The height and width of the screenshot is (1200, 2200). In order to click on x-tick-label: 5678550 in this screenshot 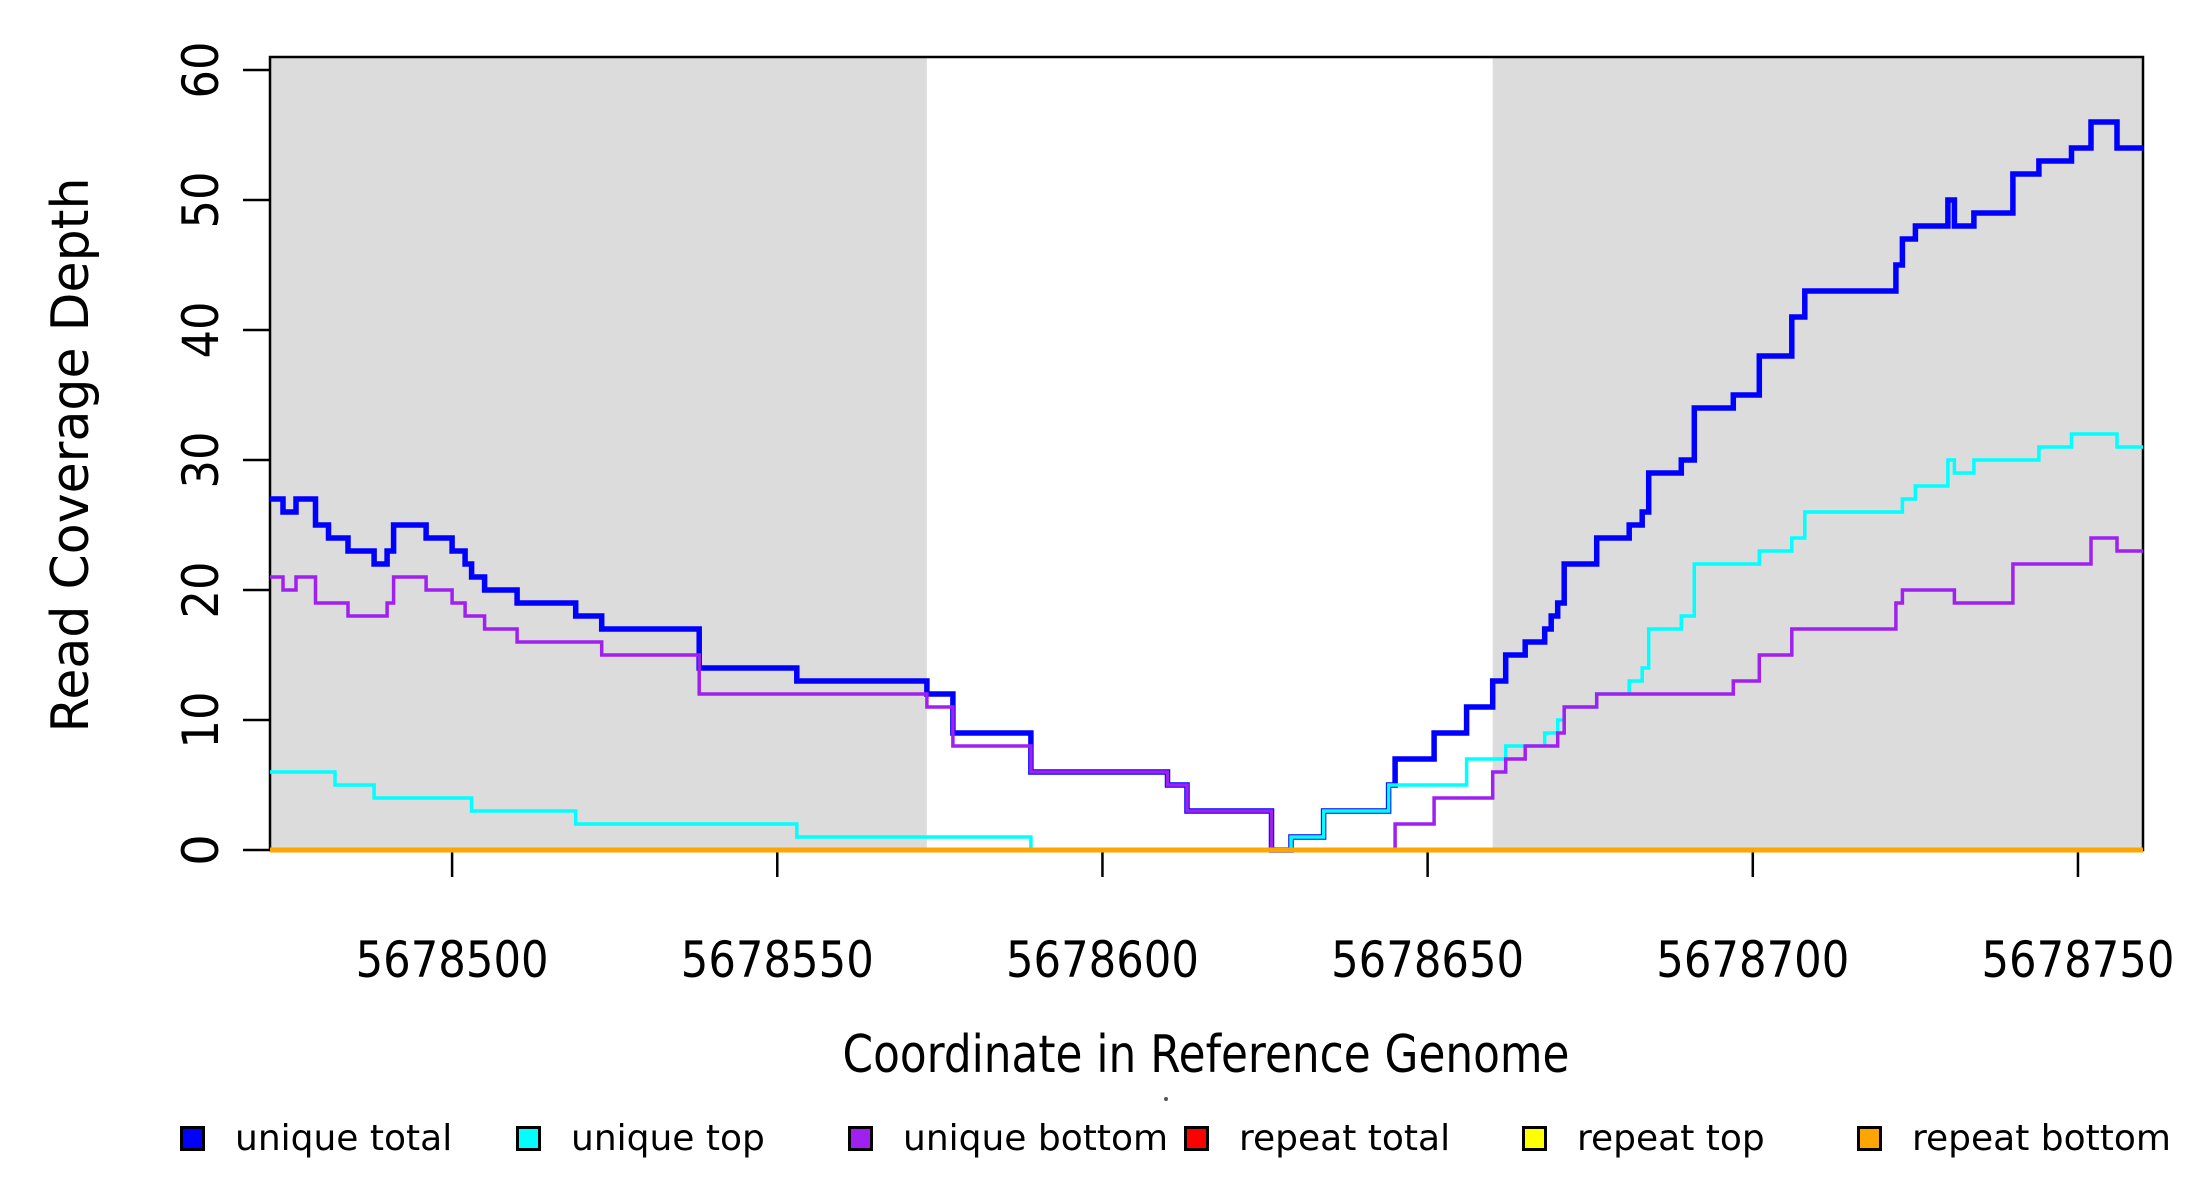, I will do `click(777, 960)`.